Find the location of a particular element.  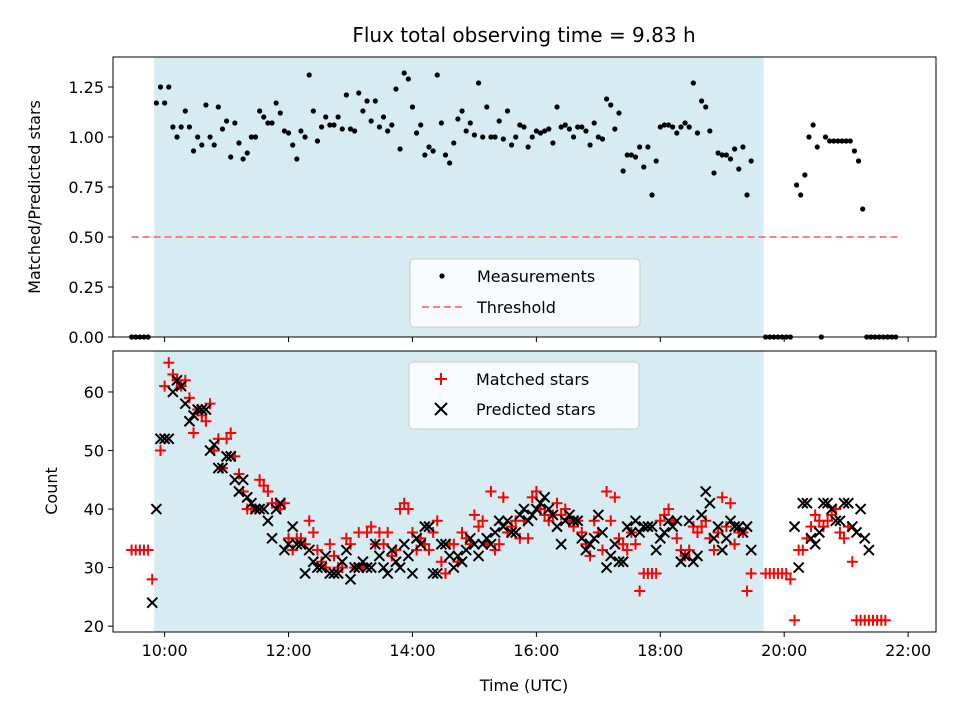

top-x-ticks is located at coordinates (536, 339).